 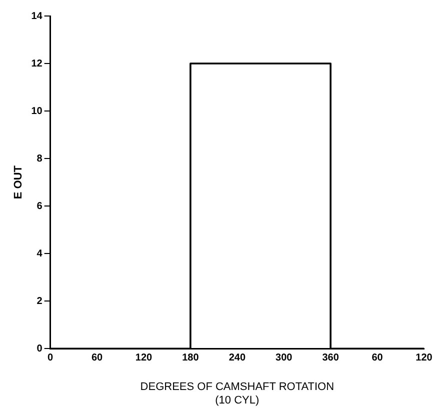 What do you see at coordinates (18, 182) in the screenshot?
I see `y-axis-title: E OUT` at bounding box center [18, 182].